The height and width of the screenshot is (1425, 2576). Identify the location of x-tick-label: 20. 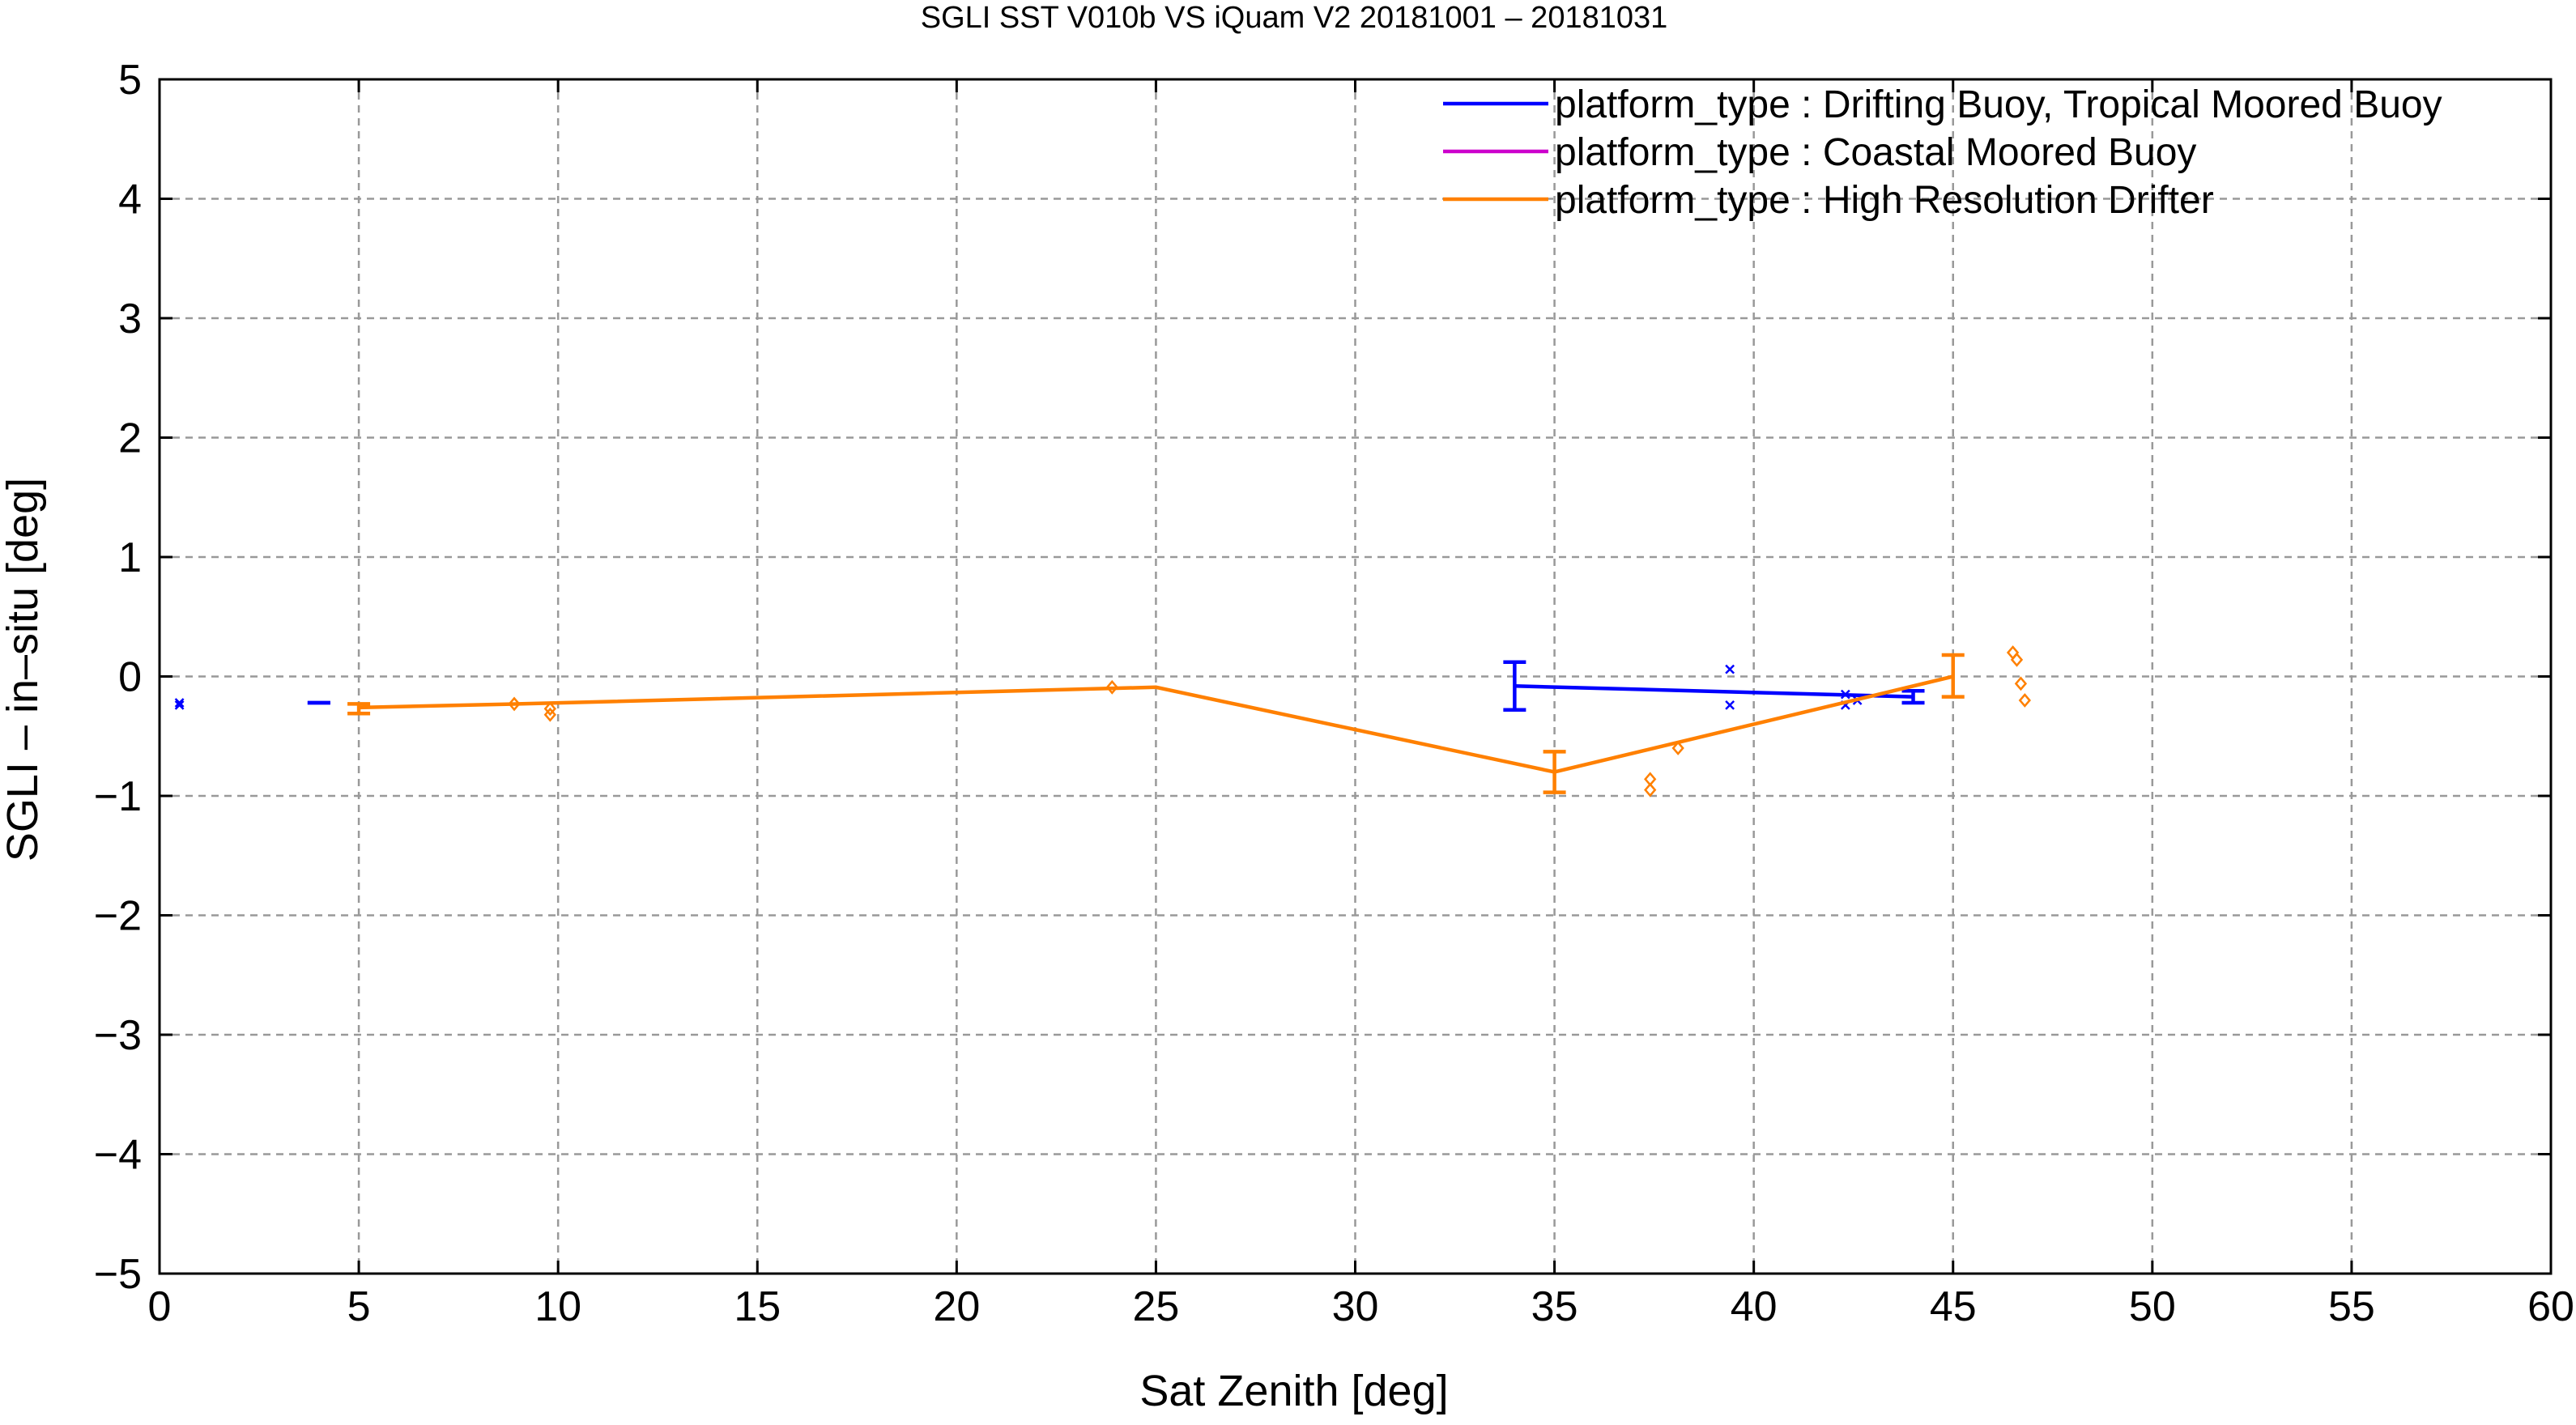
(956, 1306).